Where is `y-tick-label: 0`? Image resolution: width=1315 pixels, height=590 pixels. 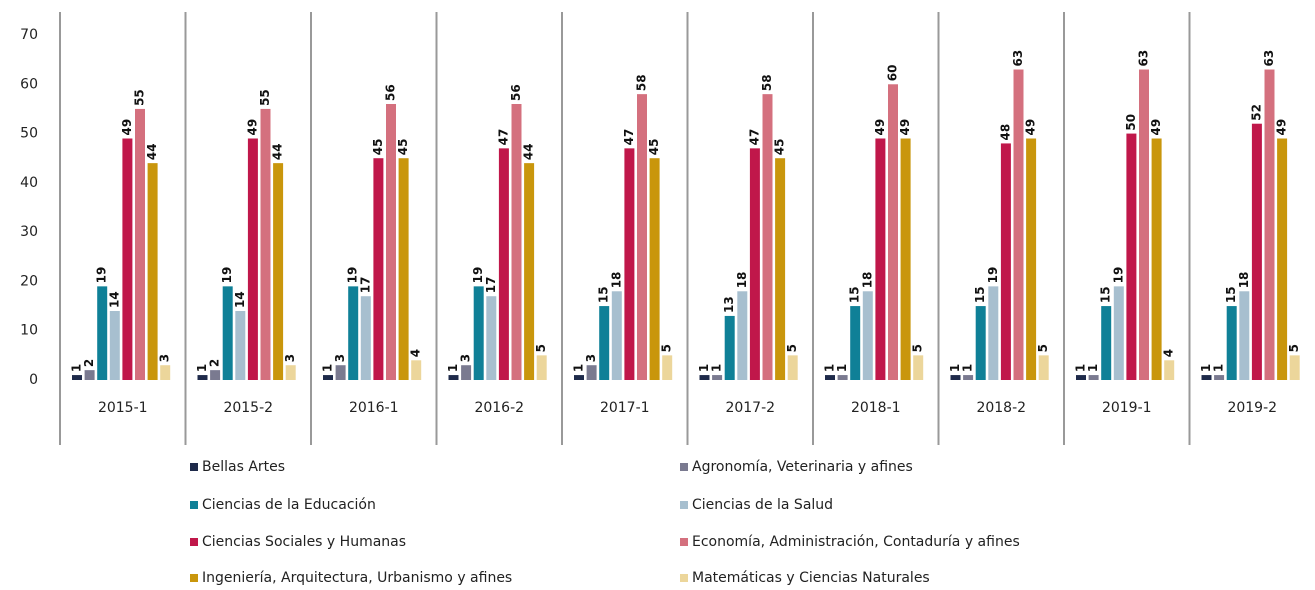 y-tick-label: 0 is located at coordinates (33, 380).